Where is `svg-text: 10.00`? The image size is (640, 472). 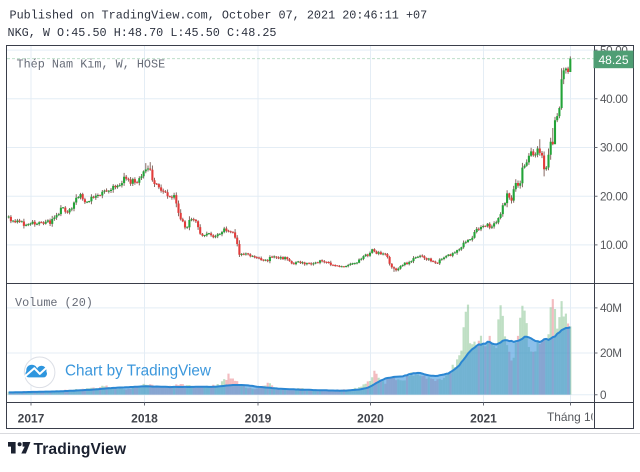
svg-text: 10.00 is located at coordinates (614, 245).